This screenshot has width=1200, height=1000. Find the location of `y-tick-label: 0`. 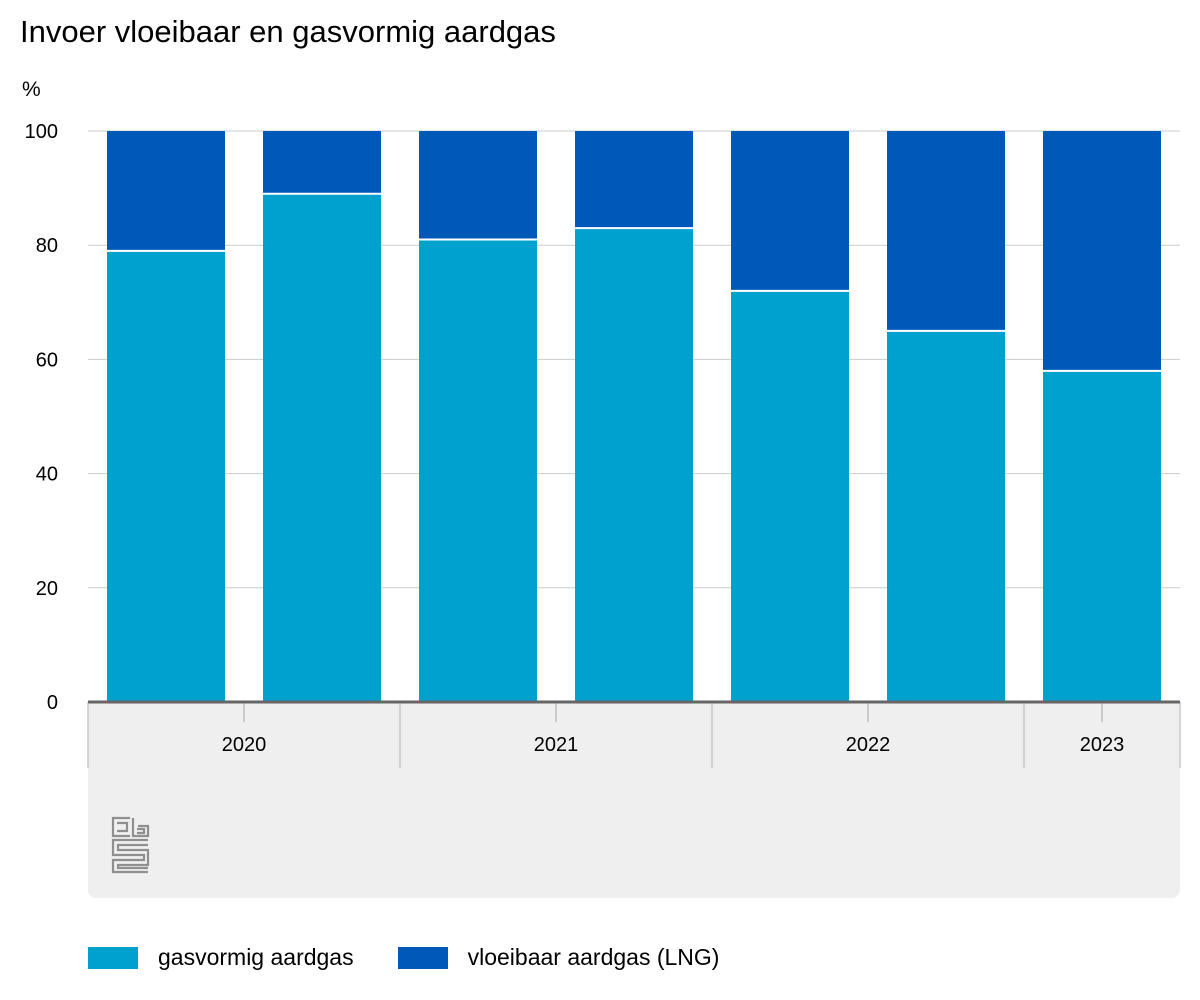

y-tick-label: 0 is located at coordinates (52, 703).